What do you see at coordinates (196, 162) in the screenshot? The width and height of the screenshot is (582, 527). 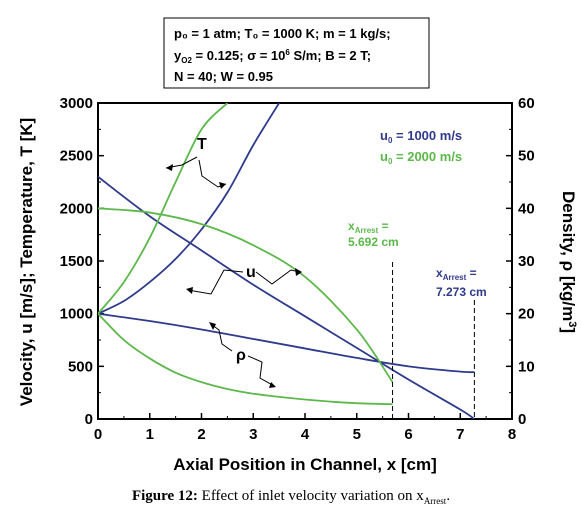 I see `annotation-T: T` at bounding box center [196, 162].